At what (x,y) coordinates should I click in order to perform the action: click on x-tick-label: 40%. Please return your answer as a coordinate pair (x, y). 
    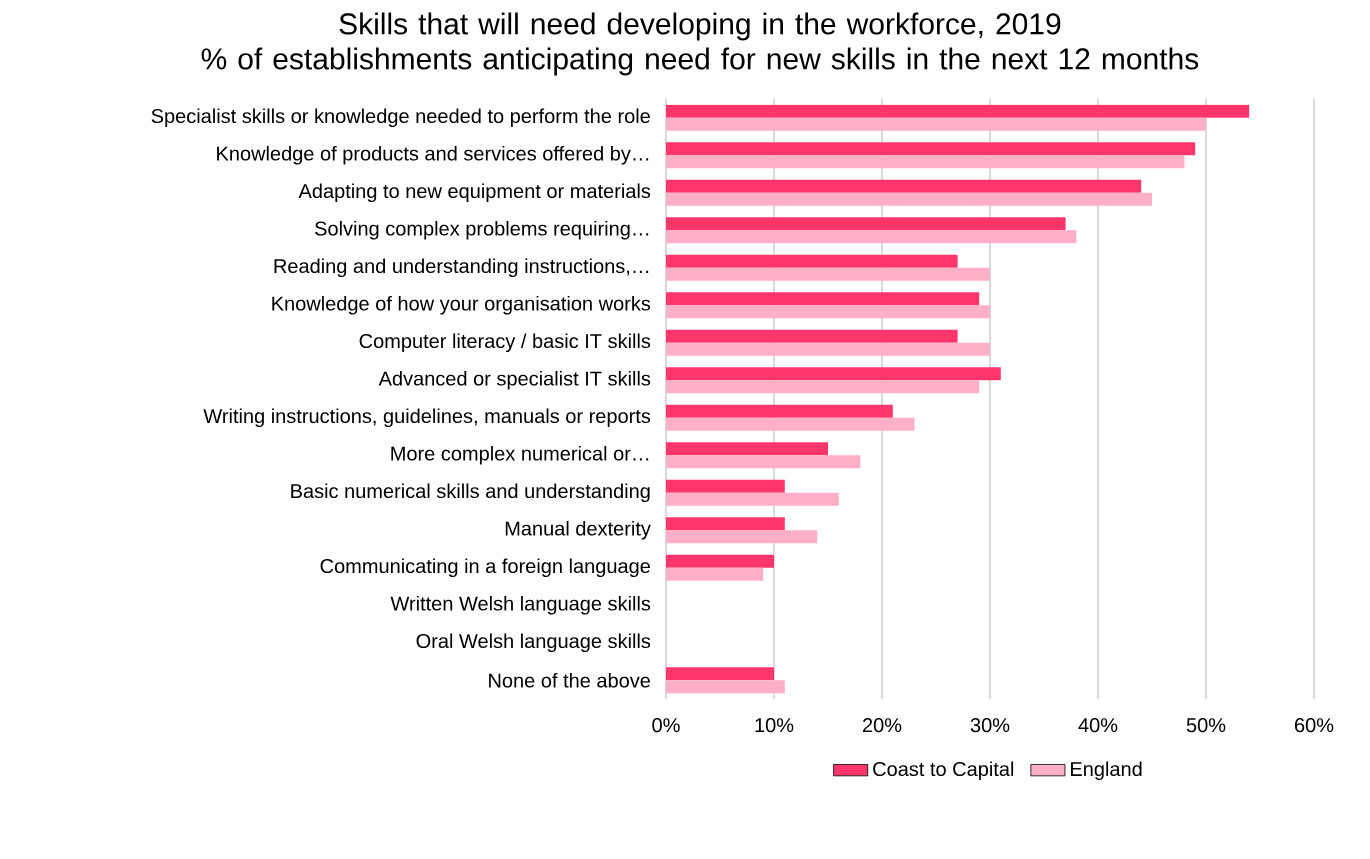
    Looking at the image, I should click on (1098, 725).